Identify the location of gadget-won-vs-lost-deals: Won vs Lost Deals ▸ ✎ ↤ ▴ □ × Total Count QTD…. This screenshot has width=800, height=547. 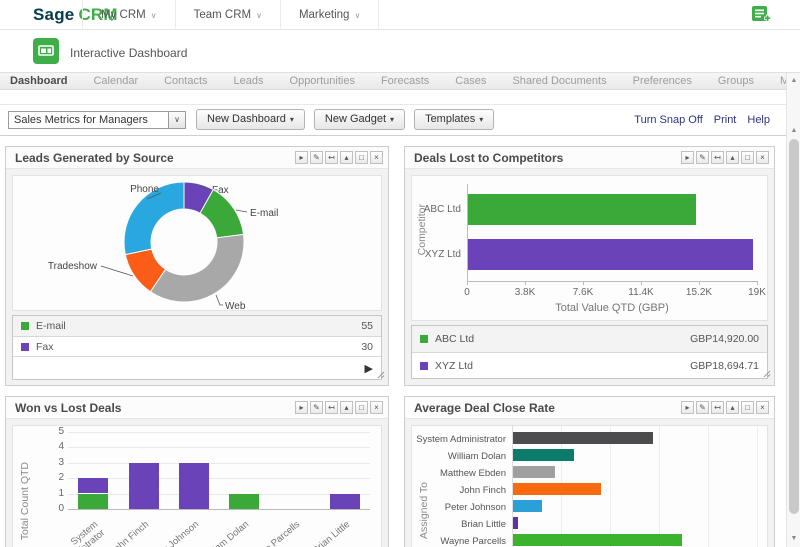
(197, 471).